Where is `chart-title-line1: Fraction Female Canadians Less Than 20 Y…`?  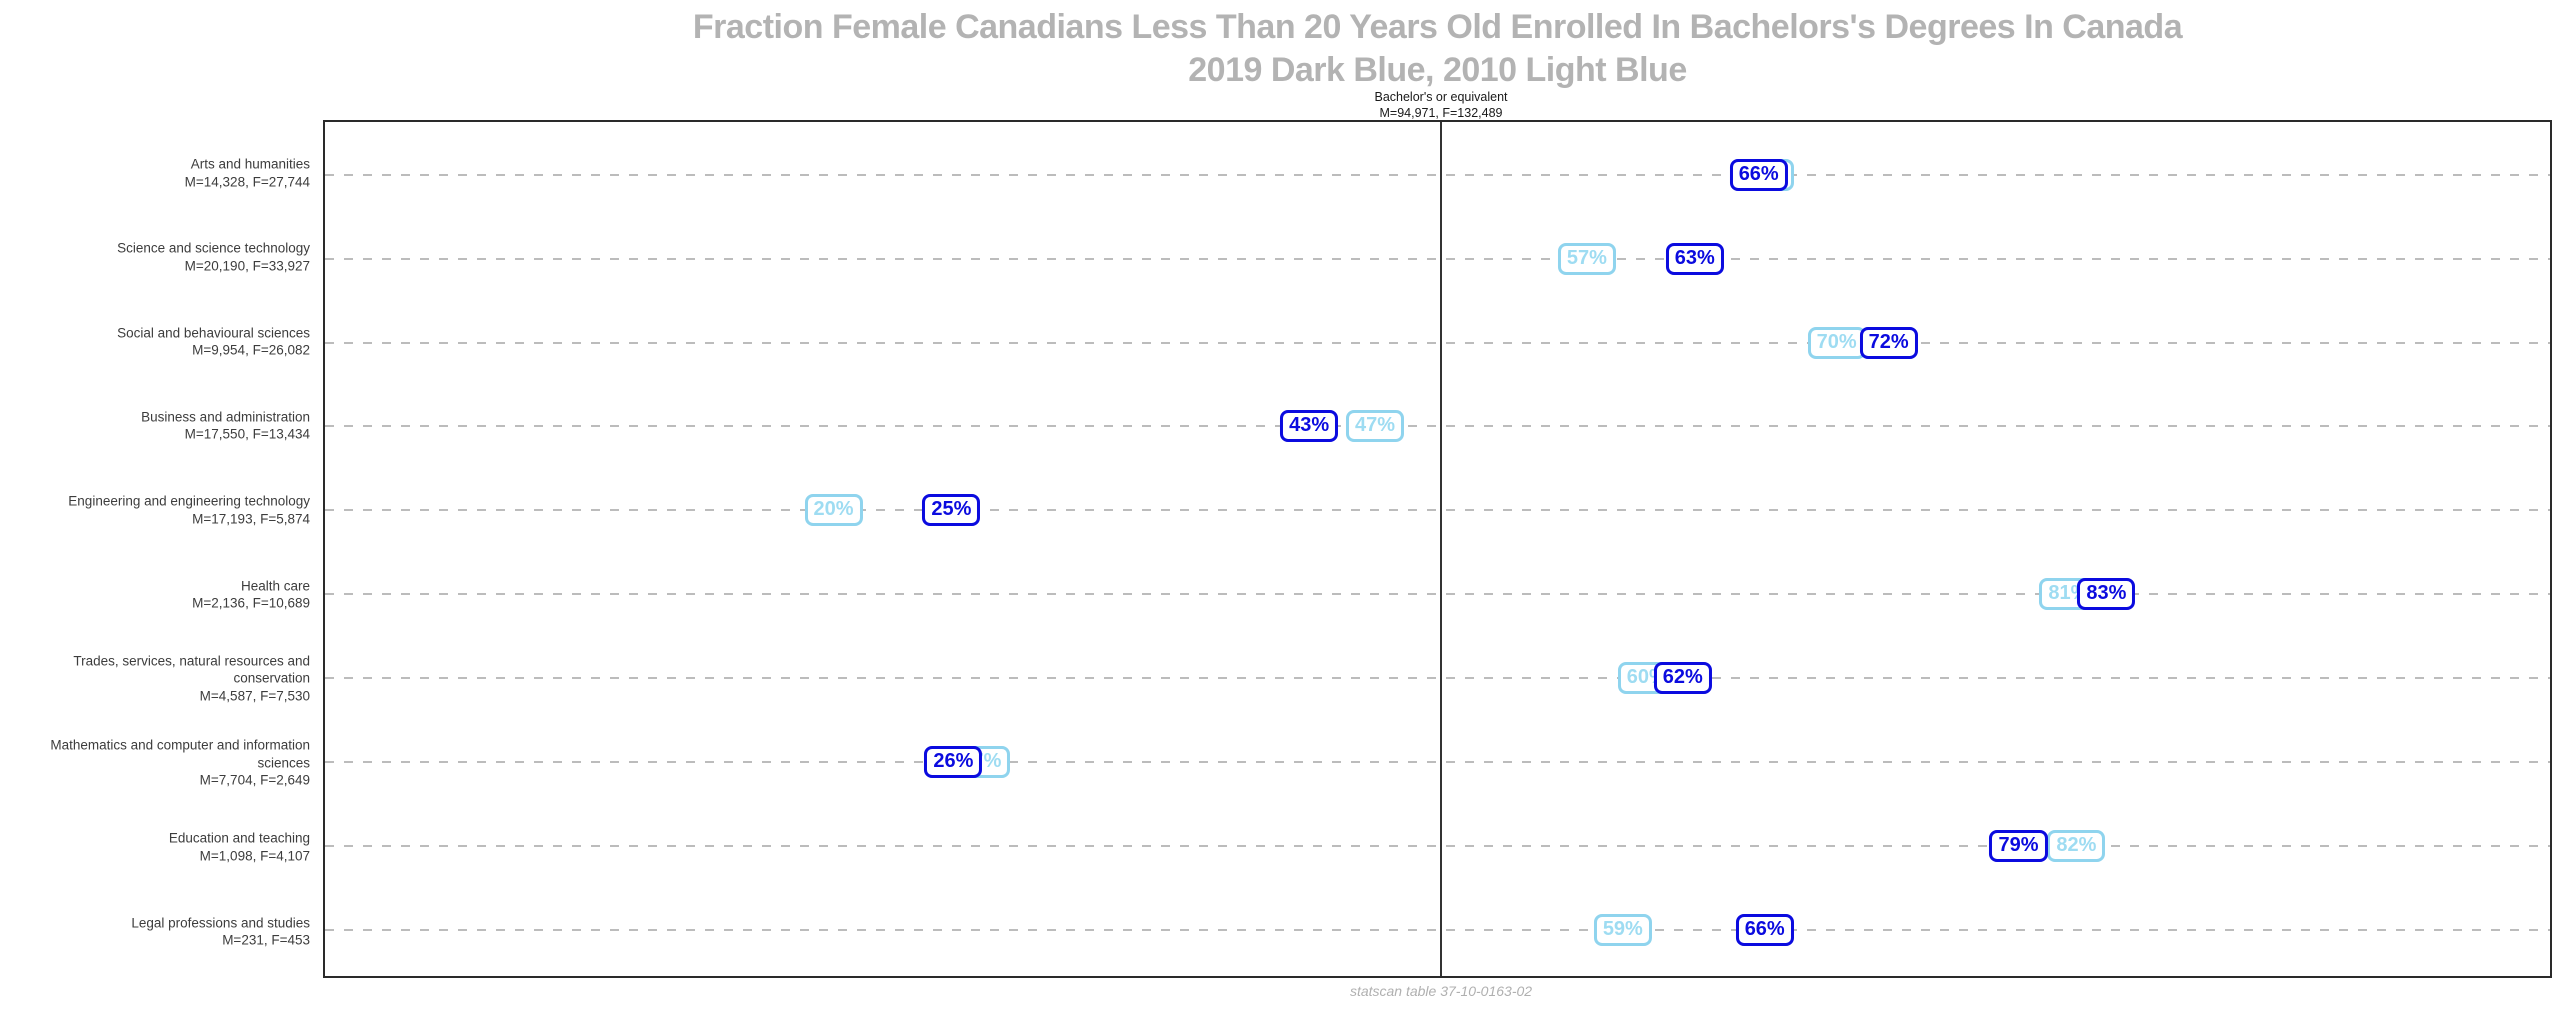 chart-title-line1: Fraction Female Canadians Less Than 20 Y… is located at coordinates (1437, 27).